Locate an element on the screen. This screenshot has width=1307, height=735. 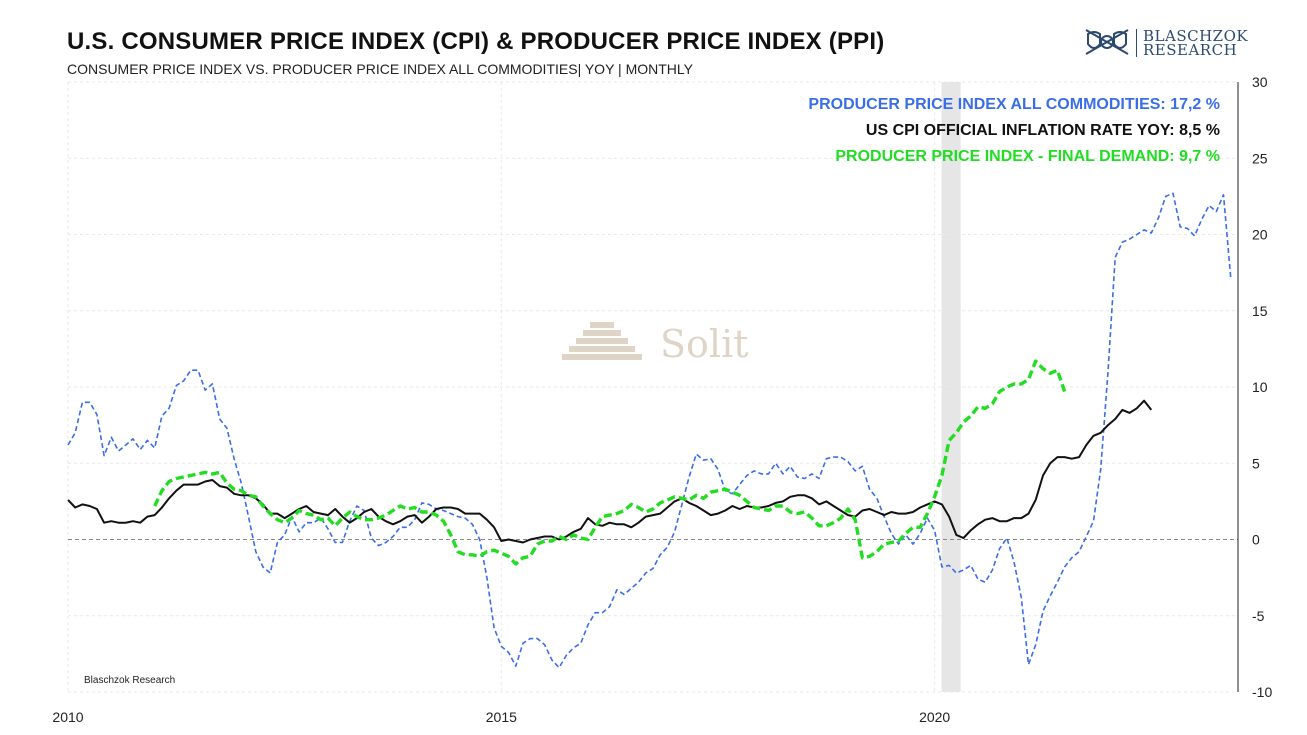
y-tick-label: 25 is located at coordinates (1260, 158).